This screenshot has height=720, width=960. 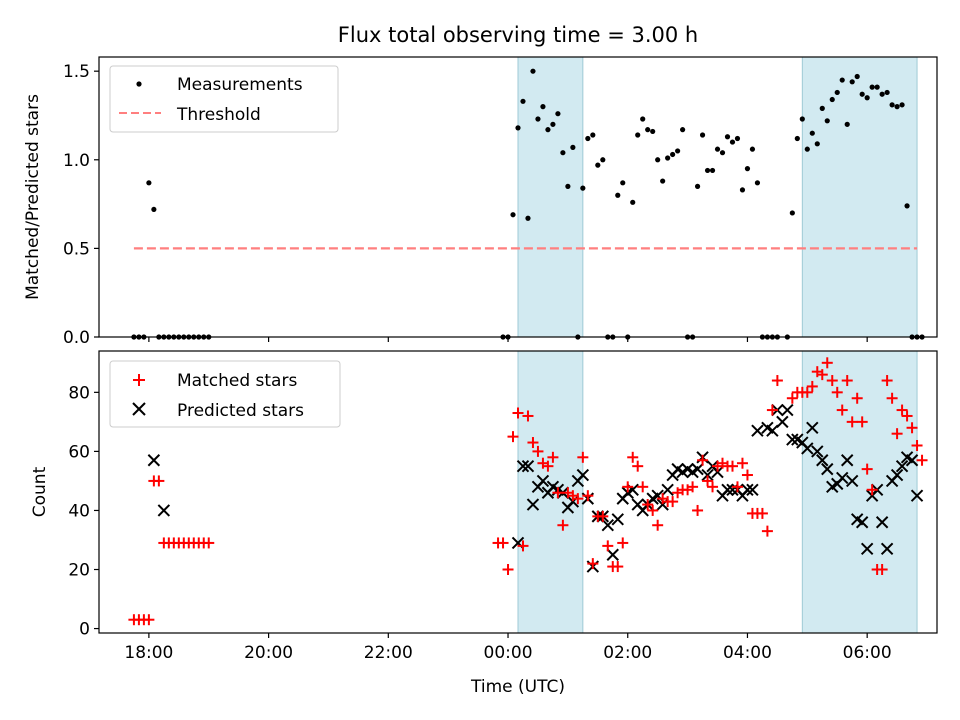 I want to click on legend-matched-marker, so click(x=139, y=380).